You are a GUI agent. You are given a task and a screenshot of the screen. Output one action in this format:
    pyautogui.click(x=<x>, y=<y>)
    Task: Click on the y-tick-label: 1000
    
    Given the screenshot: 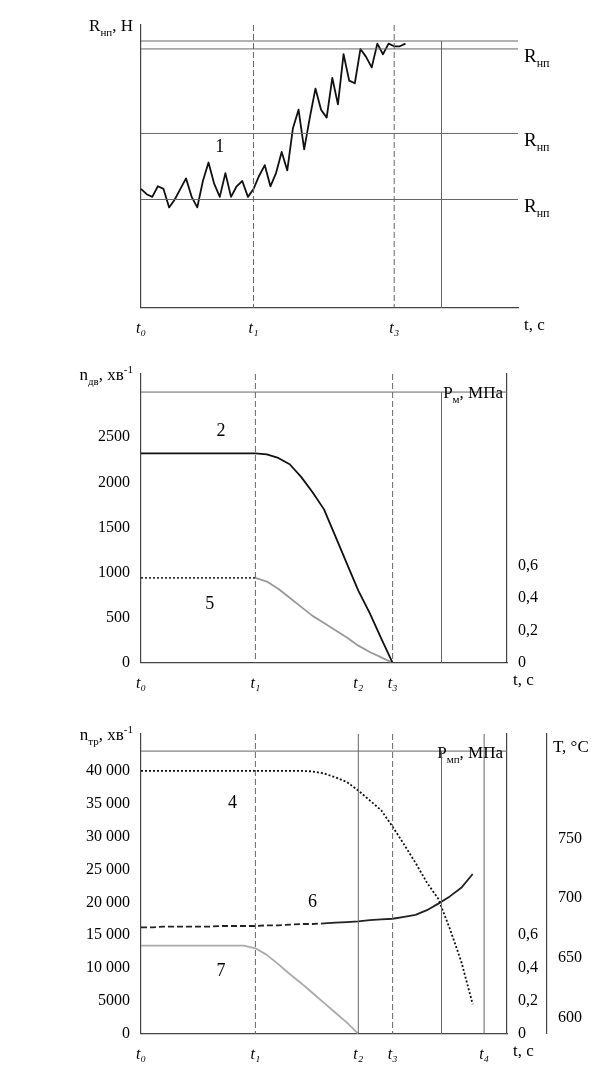 What is the action you would take?
    pyautogui.click(x=114, y=571)
    